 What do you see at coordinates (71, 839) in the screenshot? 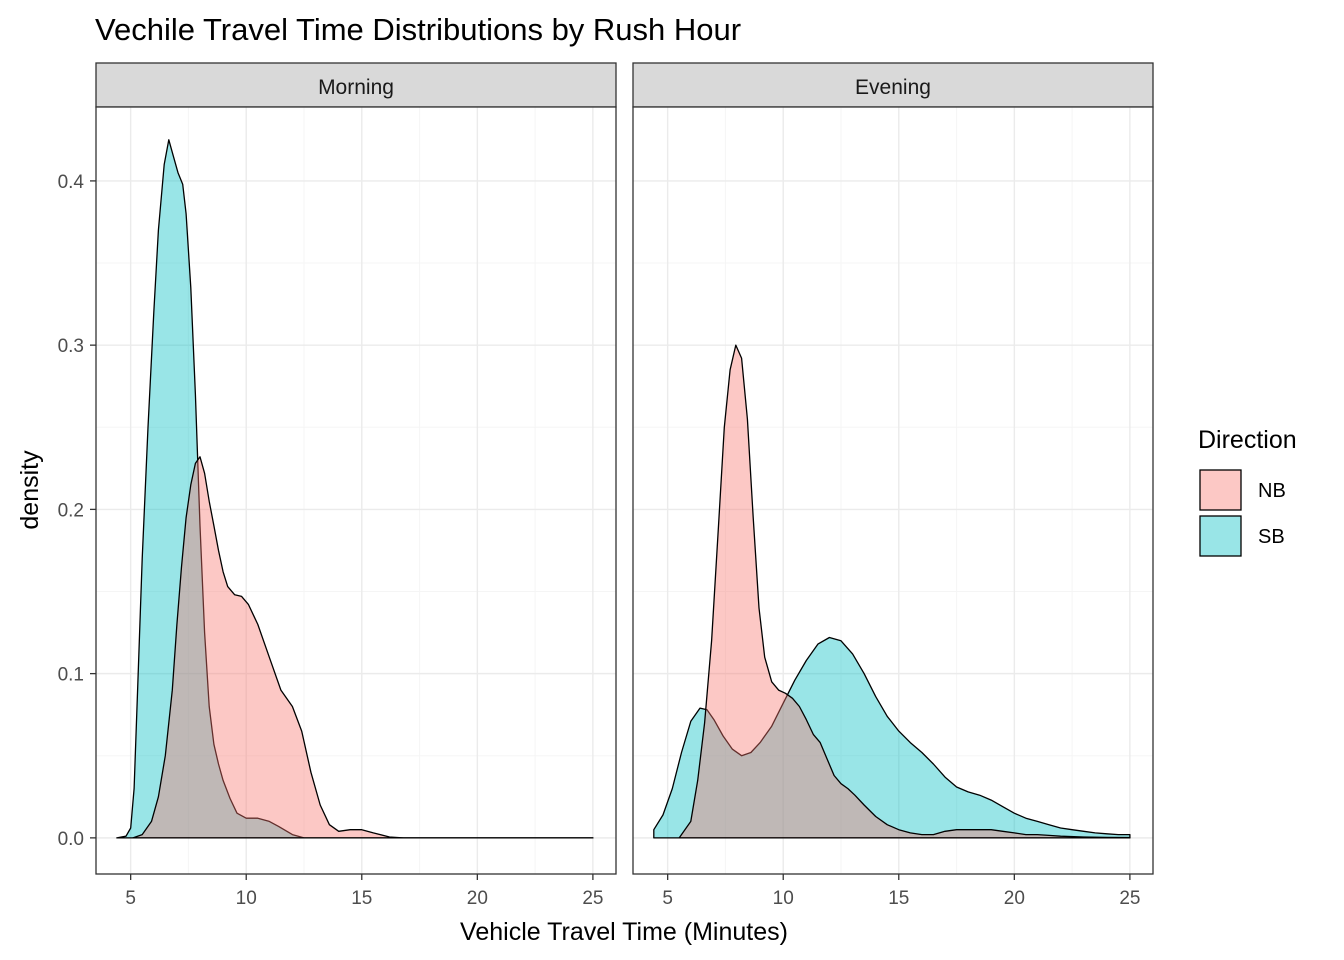
I see `y-tick-label: 0.0` at bounding box center [71, 839].